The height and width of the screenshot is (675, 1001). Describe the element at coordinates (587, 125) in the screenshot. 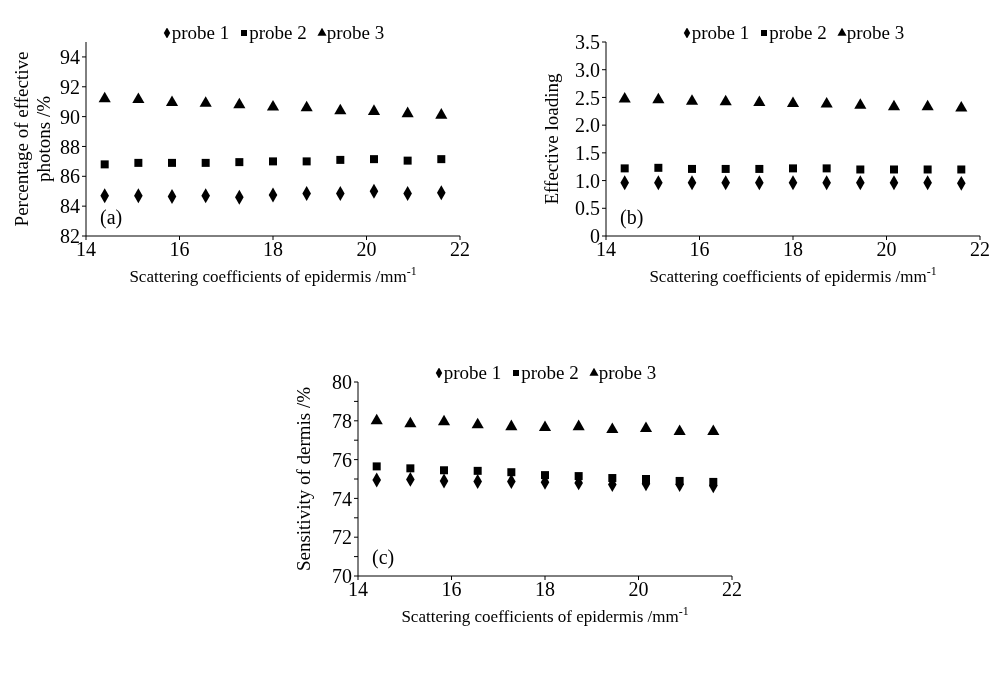

I see `y-tick-label: 2.0` at that location.